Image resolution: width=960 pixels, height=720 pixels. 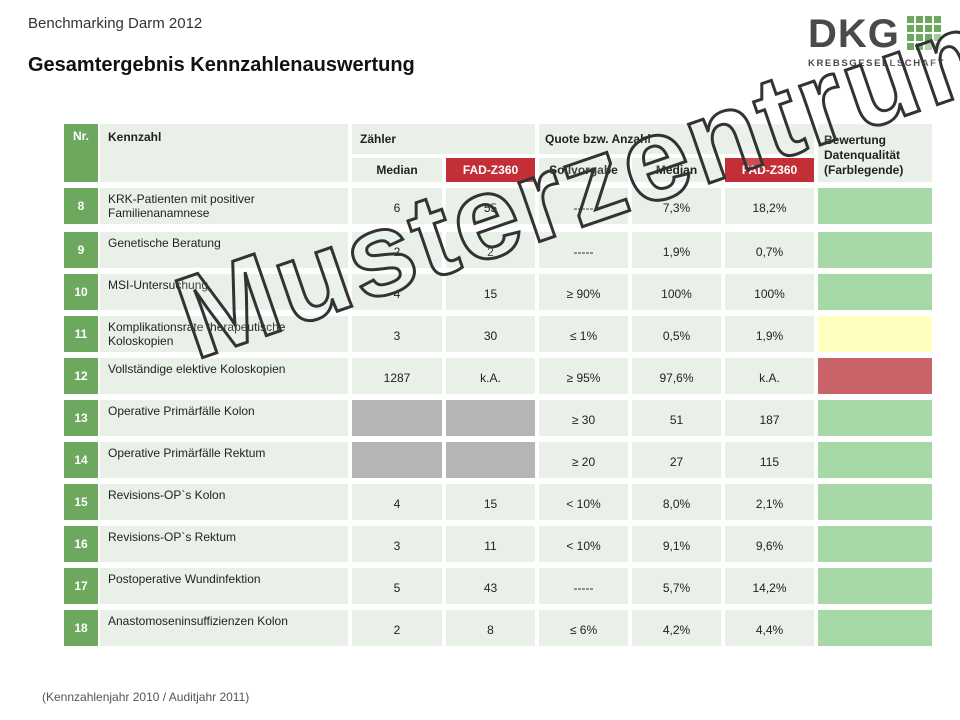 I want to click on zaehler-median-cell: 5, so click(x=397, y=586).